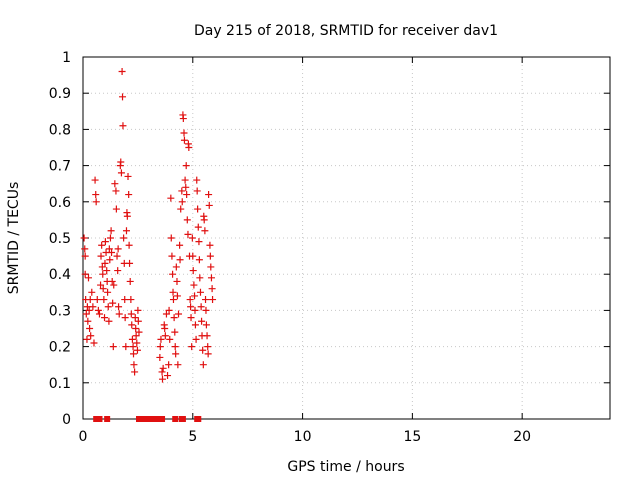  What do you see at coordinates (522, 437) in the screenshot?
I see `x-tick-label: 20` at bounding box center [522, 437].